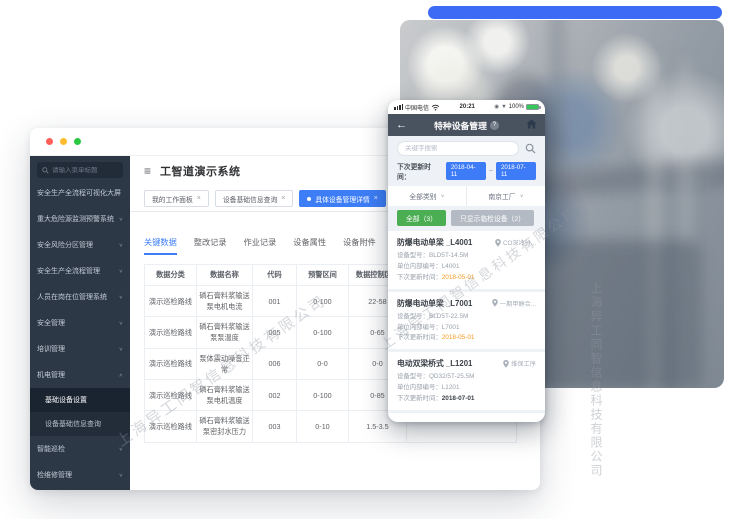 The height and width of the screenshot is (519, 738). I want to click on orientation-lock-icon: ◉, so click(497, 107).